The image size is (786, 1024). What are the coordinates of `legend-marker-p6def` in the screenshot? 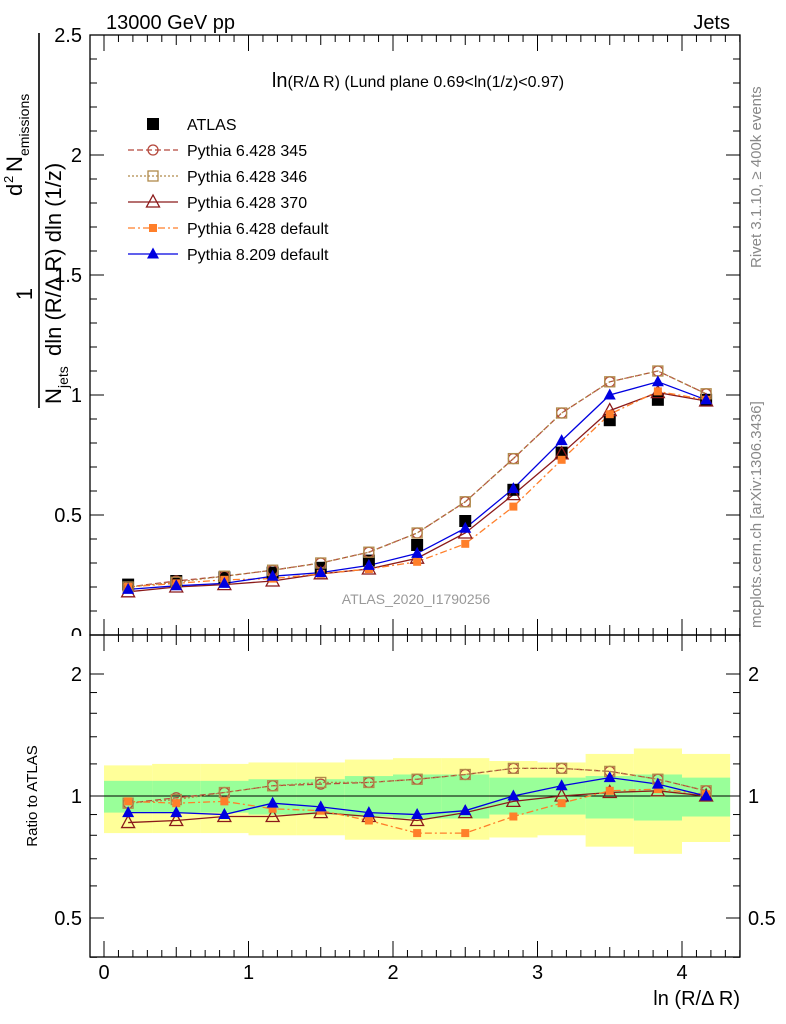 It's located at (153, 228).